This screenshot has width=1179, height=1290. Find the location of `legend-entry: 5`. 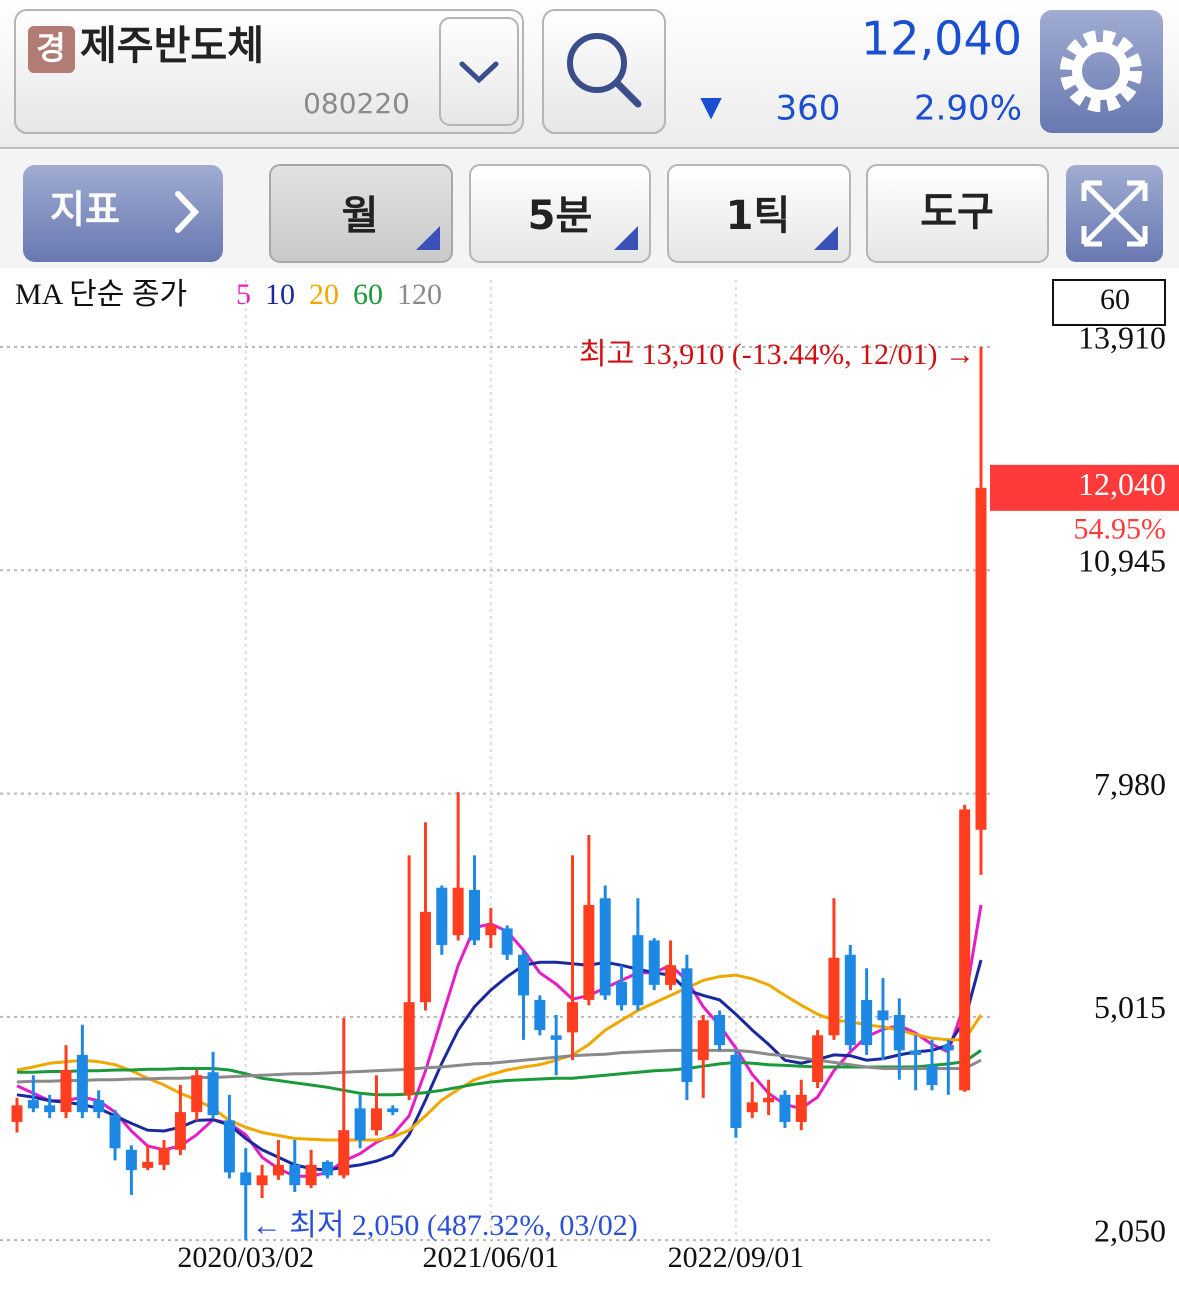

legend-entry: 5 is located at coordinates (243, 294).